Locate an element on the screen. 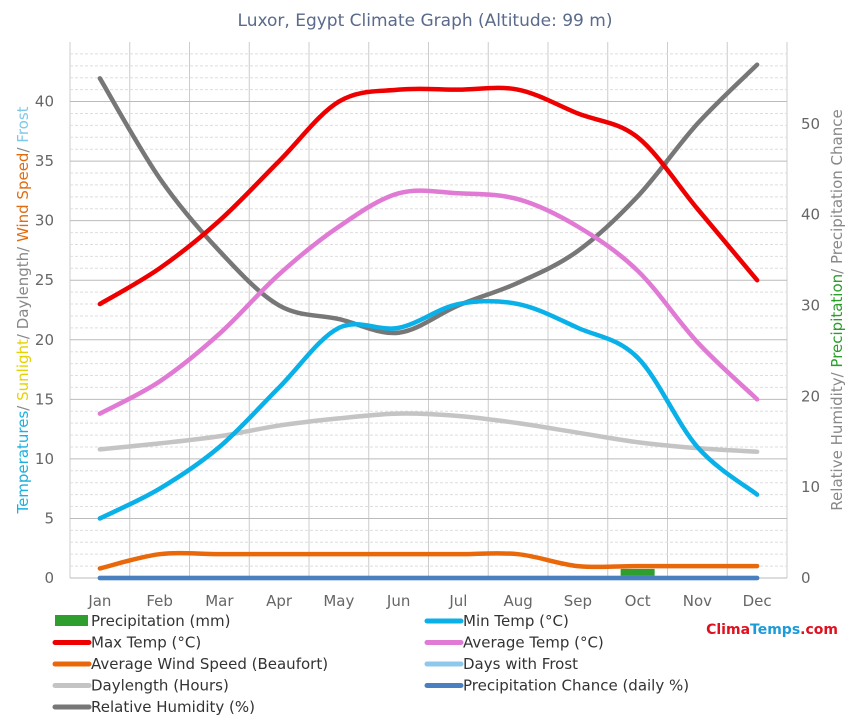 This screenshot has width=851, height=719. legend-label-average-wind-speed-beaufort: Average Wind Speed (Beaufort) is located at coordinates (209, 664).